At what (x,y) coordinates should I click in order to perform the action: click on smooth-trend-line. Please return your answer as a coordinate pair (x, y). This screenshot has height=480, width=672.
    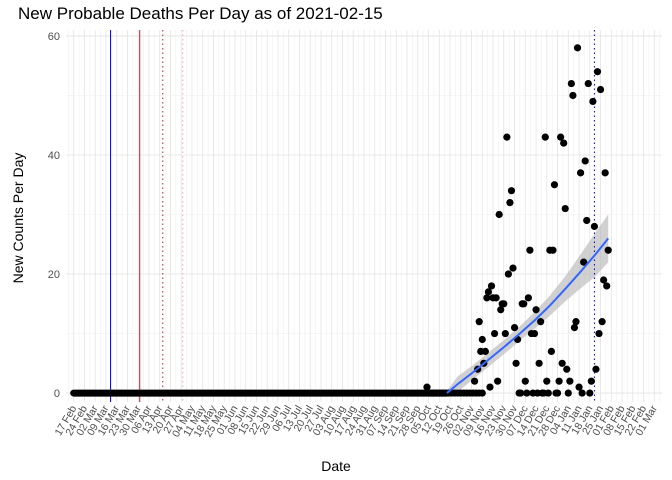
    Looking at the image, I should click on (528, 315).